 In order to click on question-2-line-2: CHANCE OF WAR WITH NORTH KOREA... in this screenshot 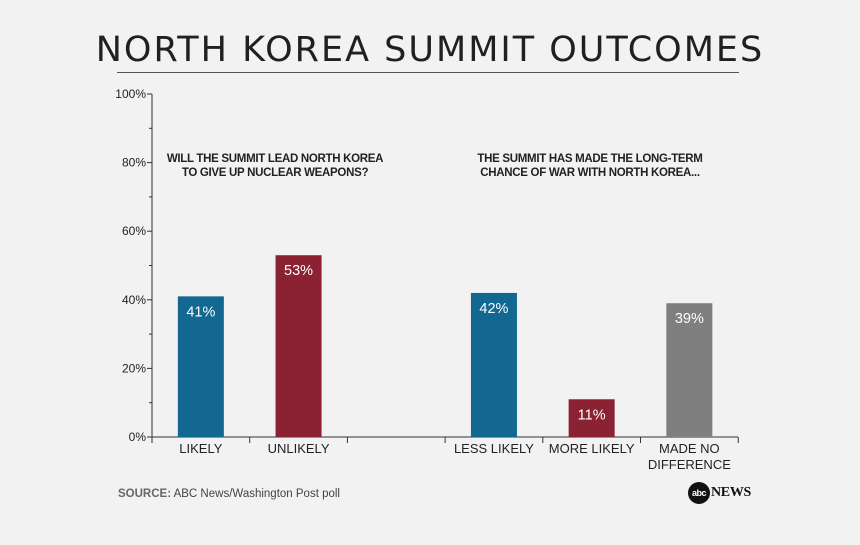, I will do `click(590, 173)`.